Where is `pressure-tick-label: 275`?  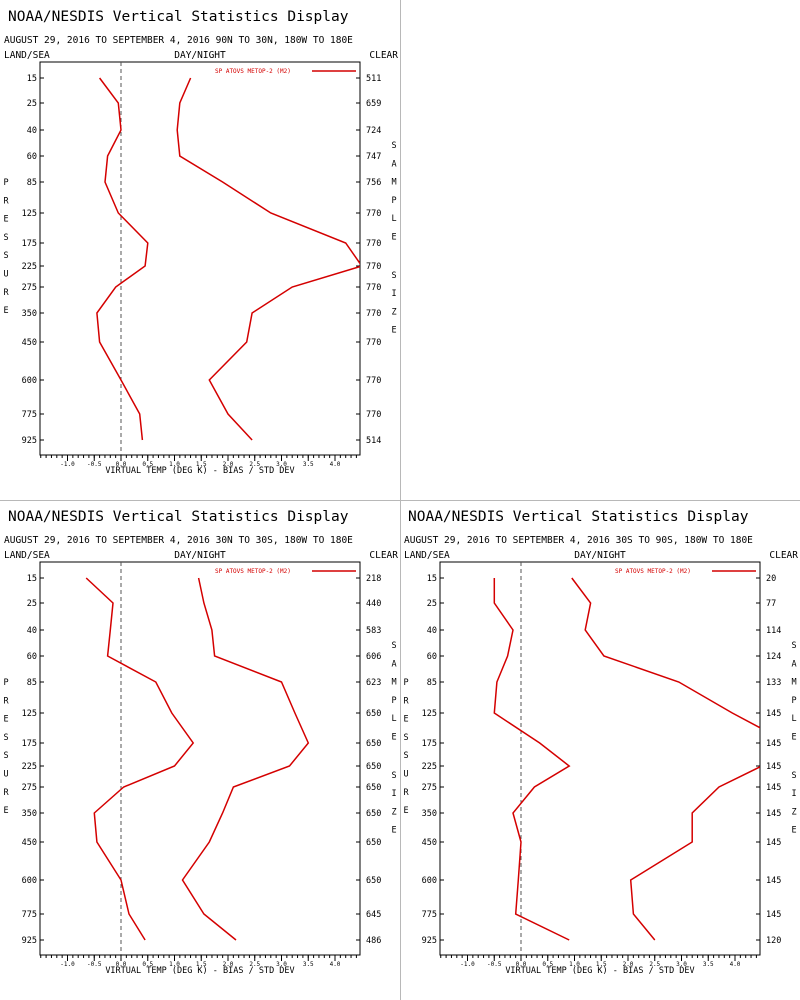 pressure-tick-label: 275 is located at coordinates (29, 288).